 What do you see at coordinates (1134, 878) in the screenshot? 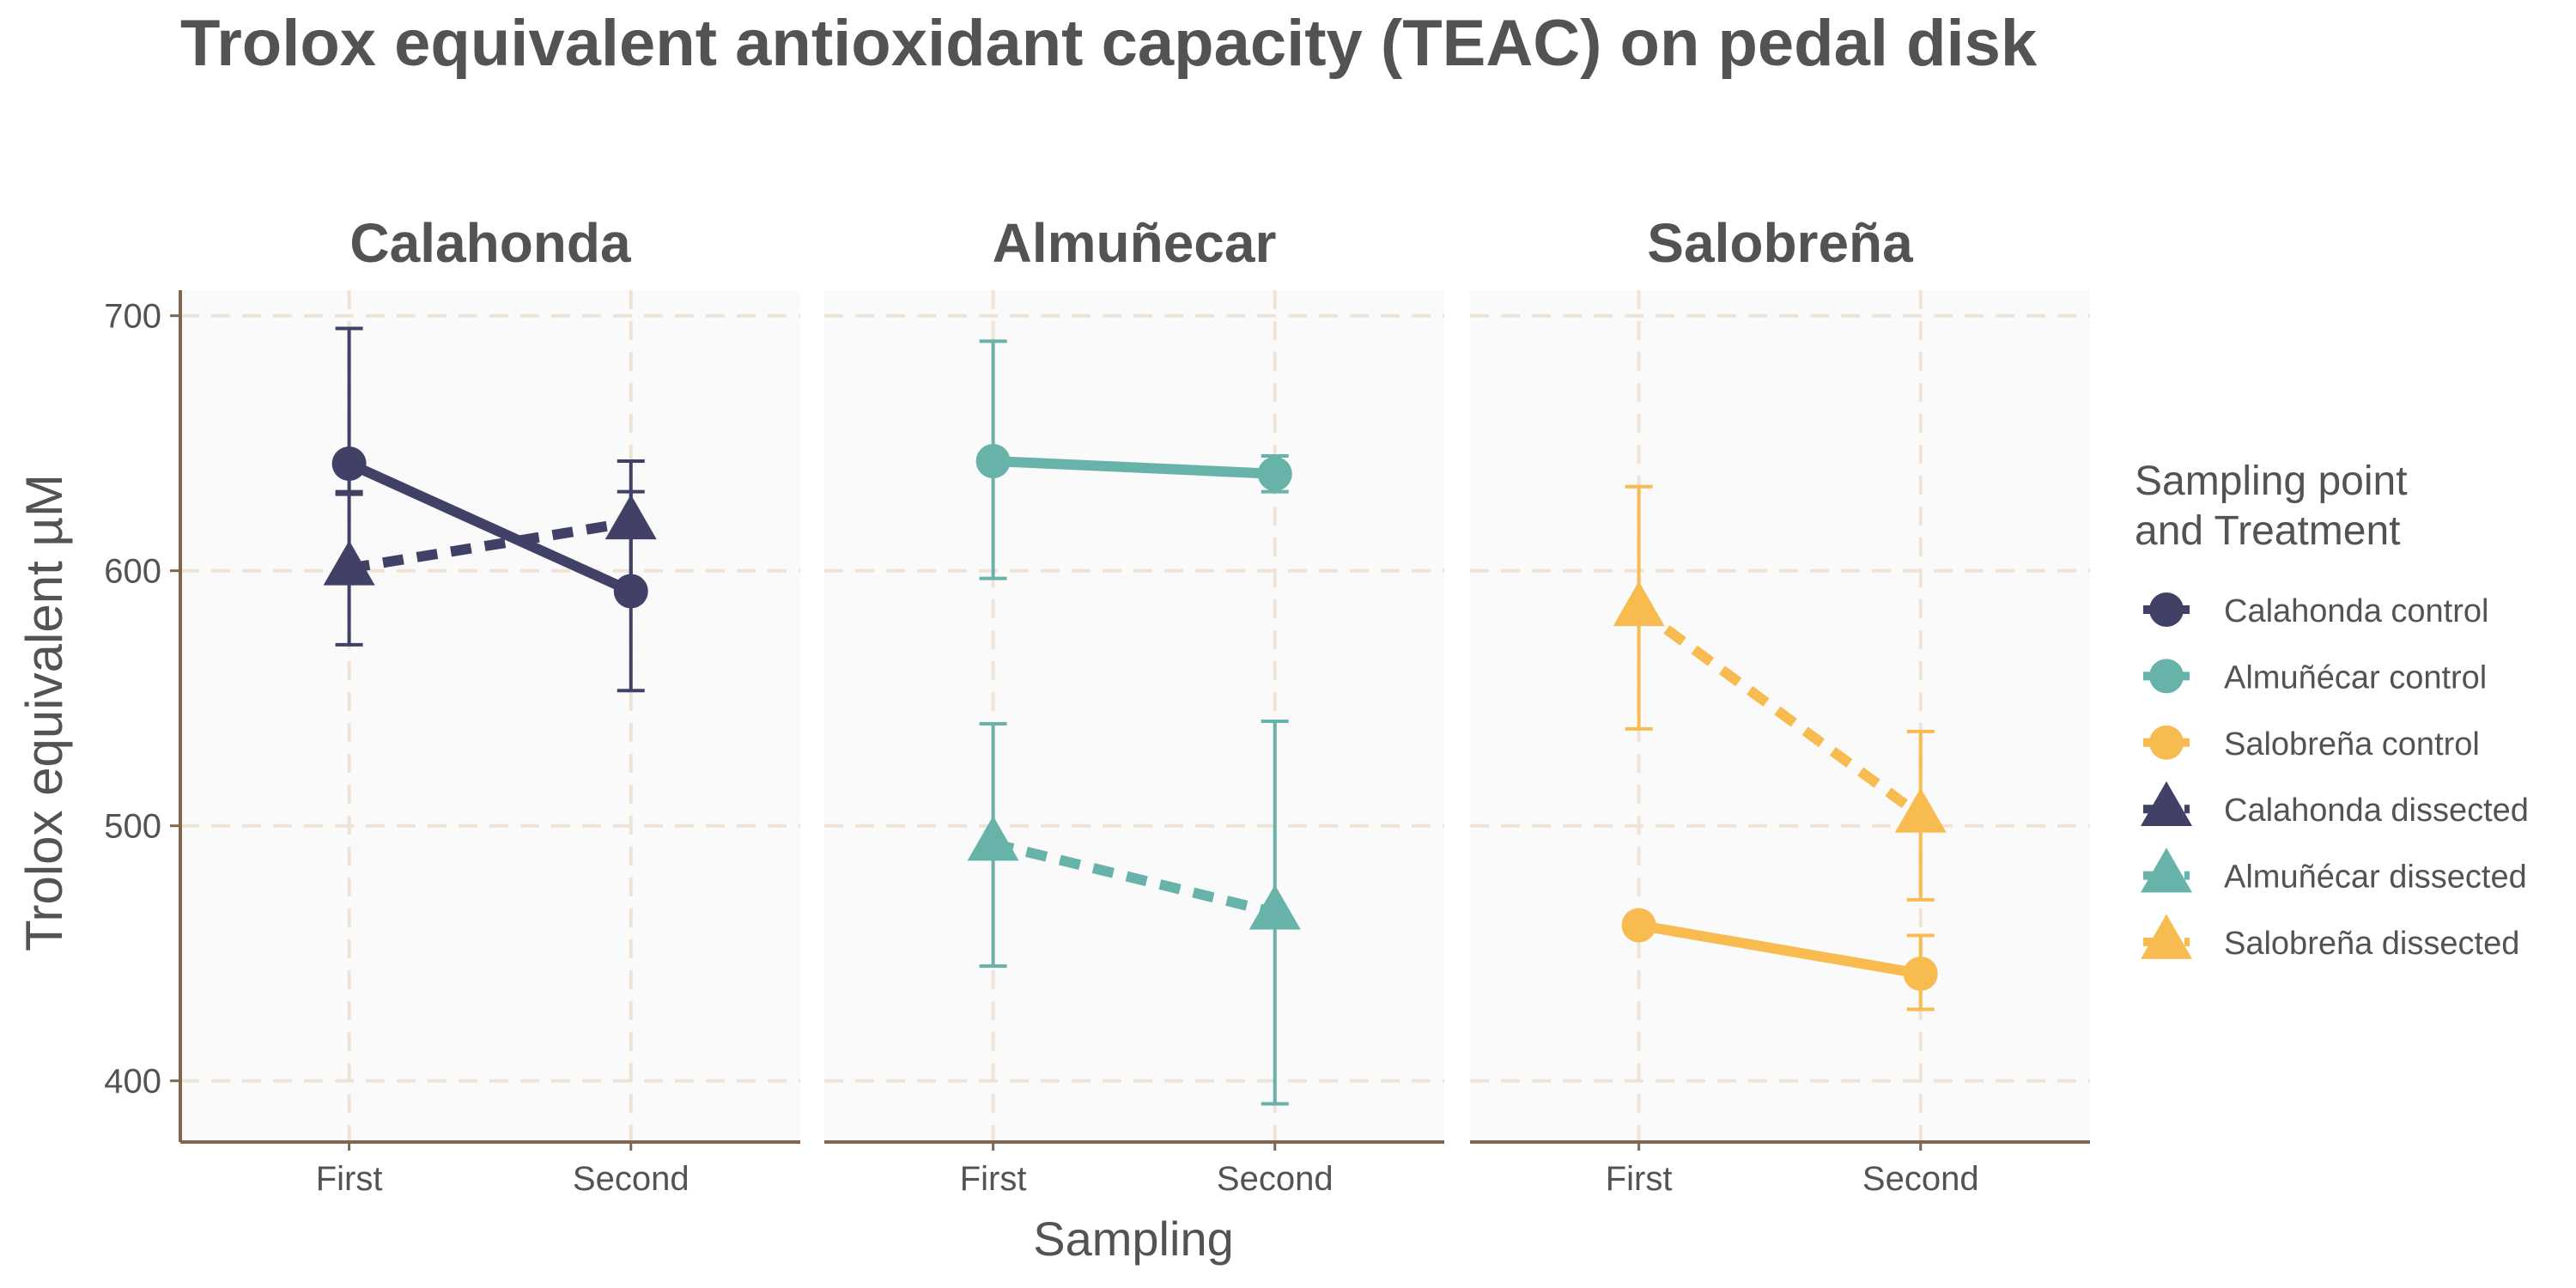
I see `series-line-almunecar-dissected` at bounding box center [1134, 878].